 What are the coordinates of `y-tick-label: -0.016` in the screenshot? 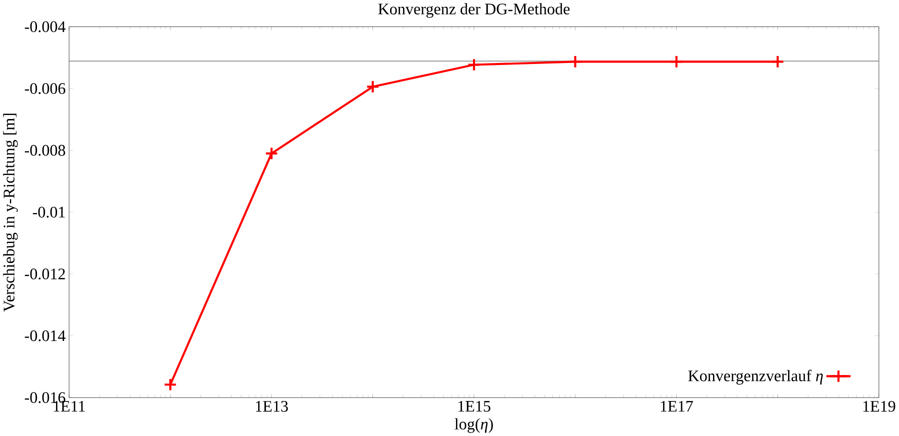 It's located at (45, 398).